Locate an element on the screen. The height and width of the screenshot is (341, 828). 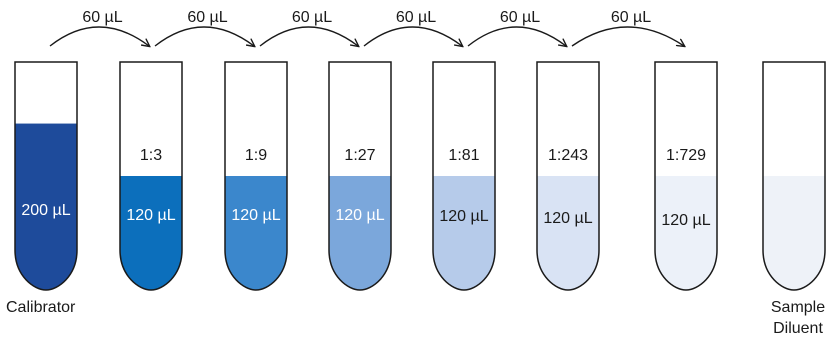
tube-dilution-1-3: 1:3 120 µL is located at coordinates (151, 176).